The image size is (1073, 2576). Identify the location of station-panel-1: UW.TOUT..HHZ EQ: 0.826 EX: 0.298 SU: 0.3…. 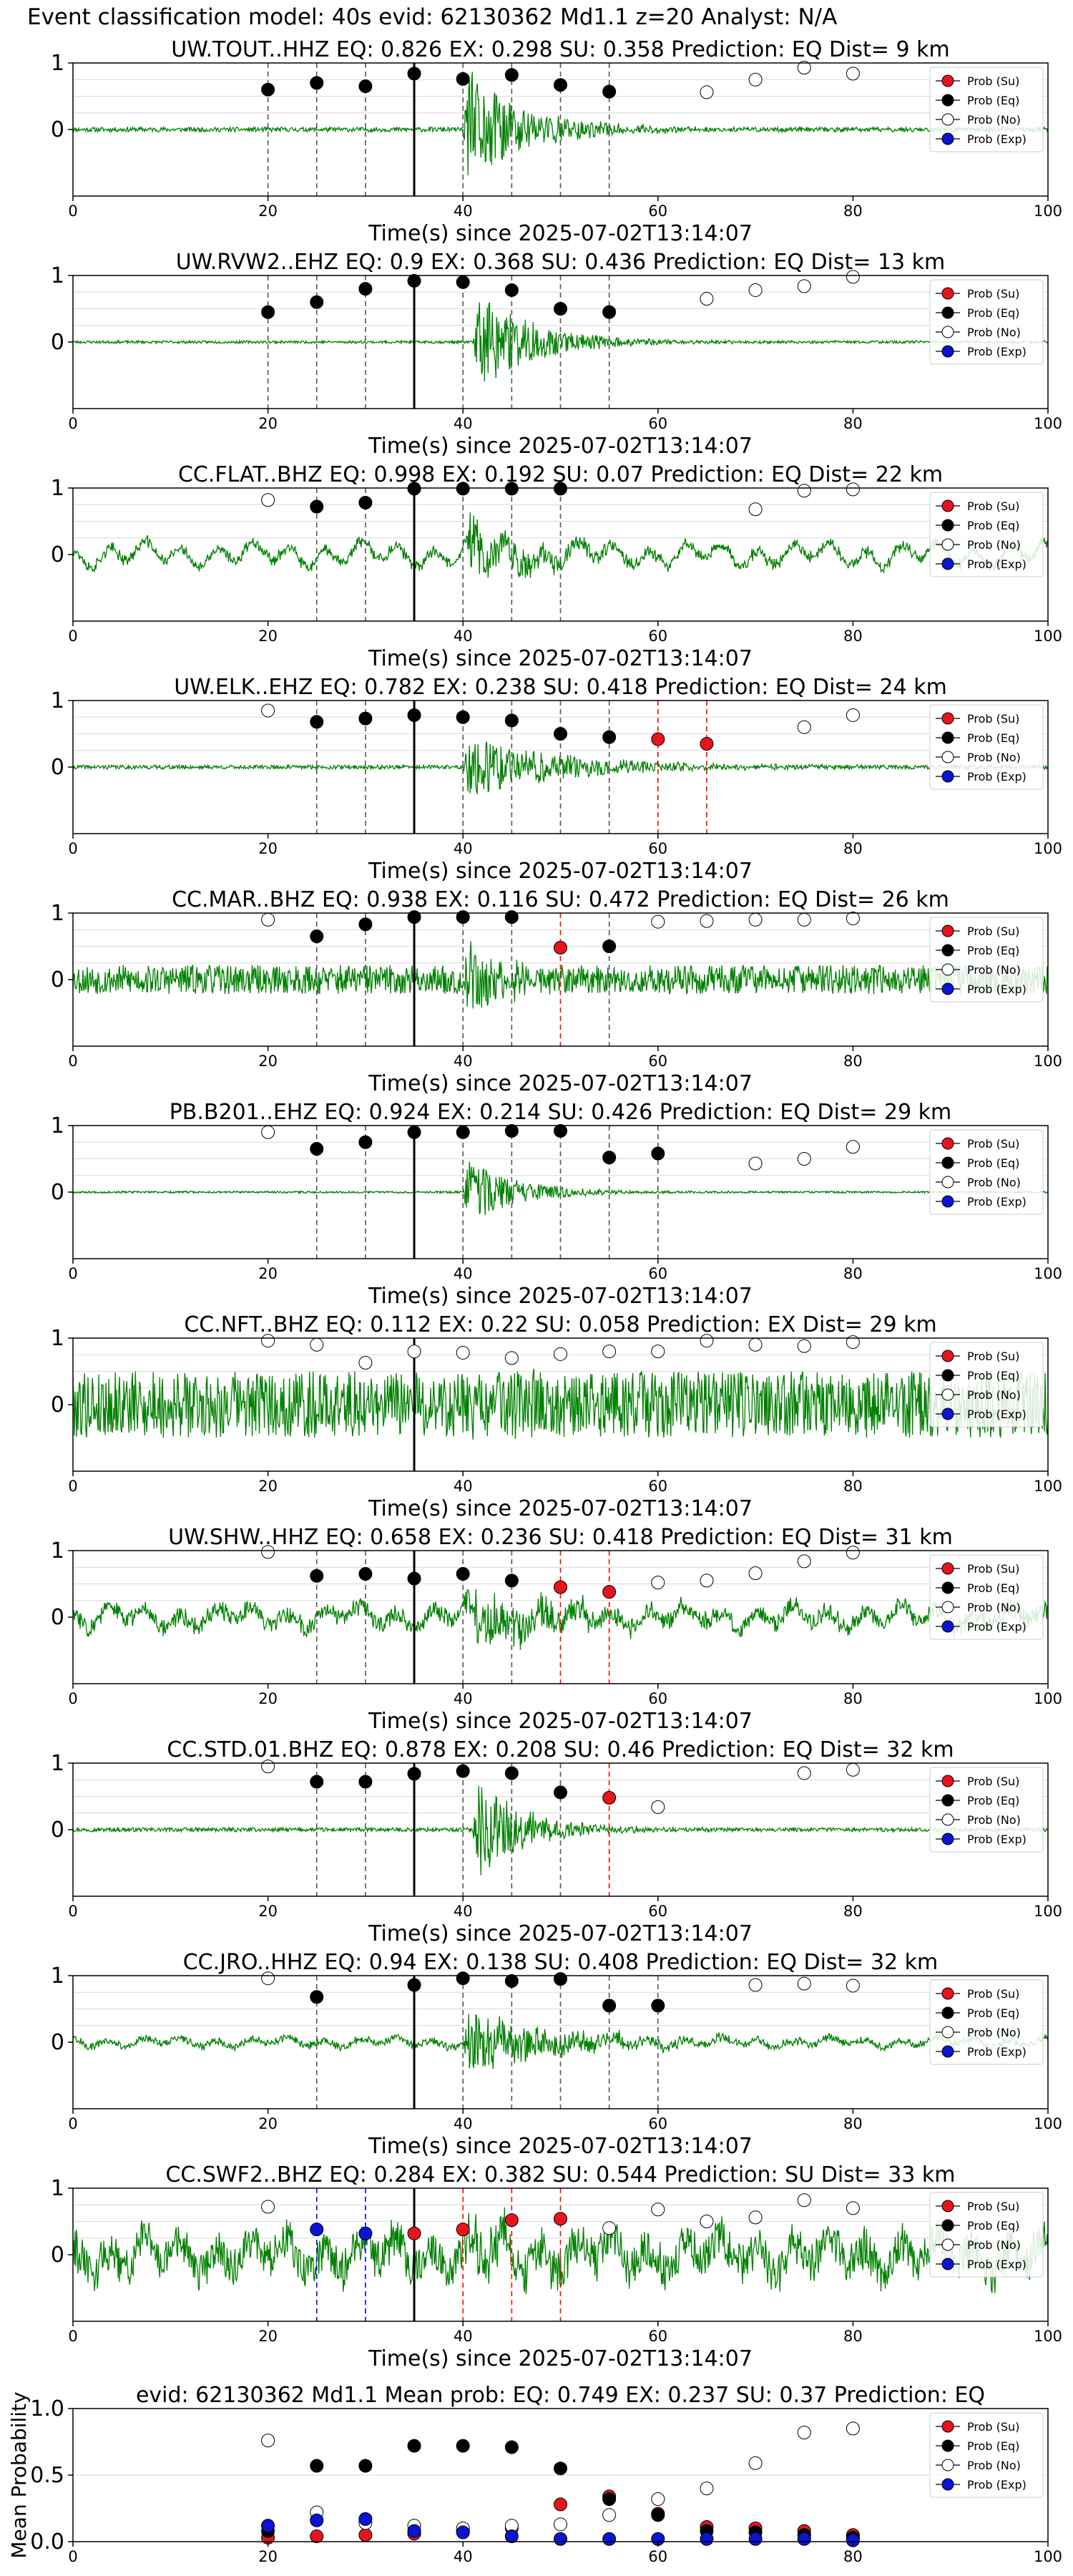
(556, 141).